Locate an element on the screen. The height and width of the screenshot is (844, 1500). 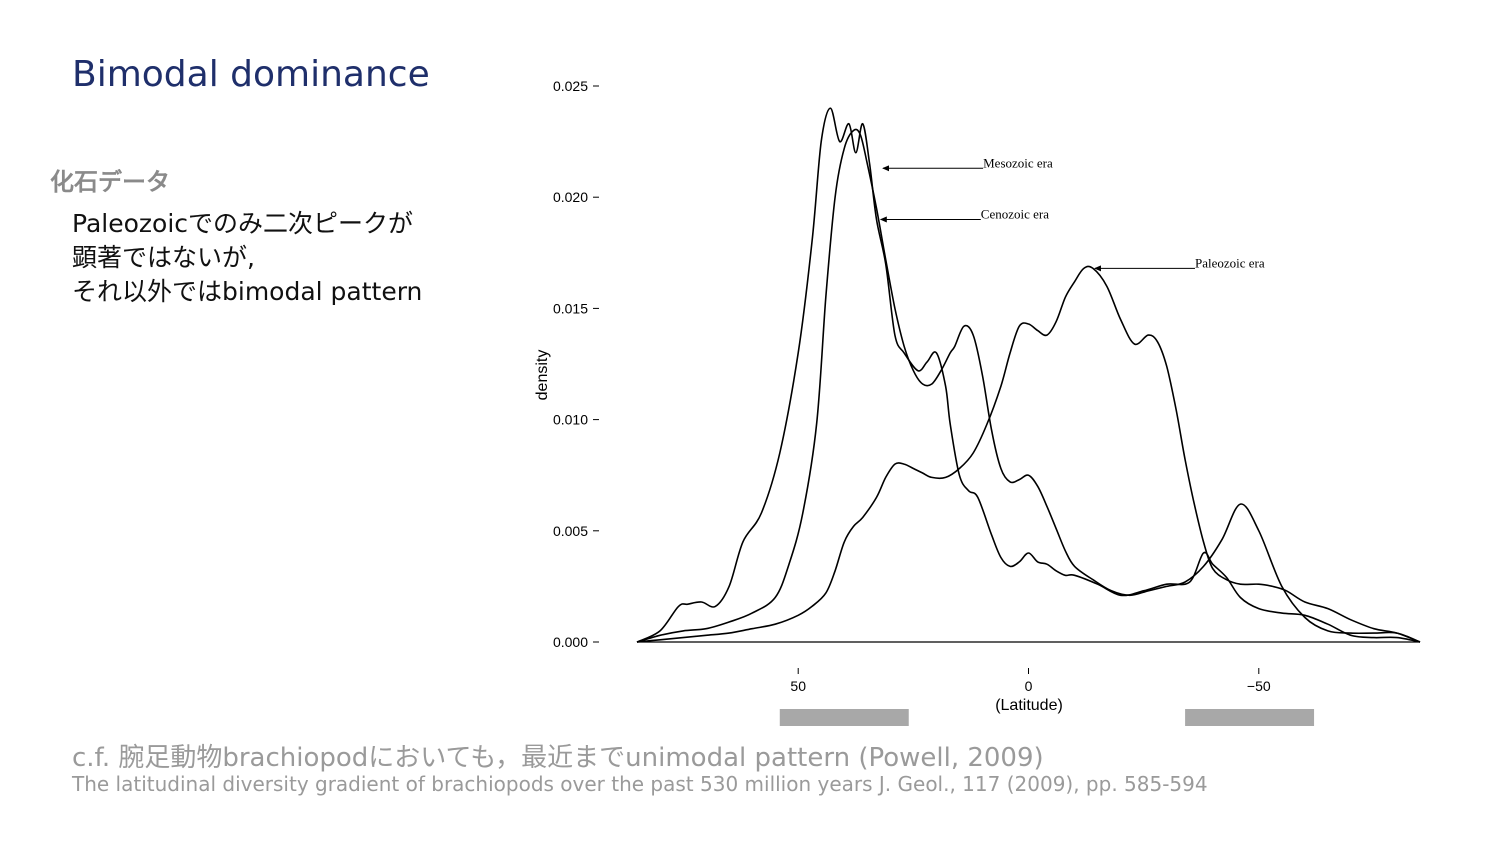
annotation-label: Paleozoic era is located at coordinates (1230, 262).